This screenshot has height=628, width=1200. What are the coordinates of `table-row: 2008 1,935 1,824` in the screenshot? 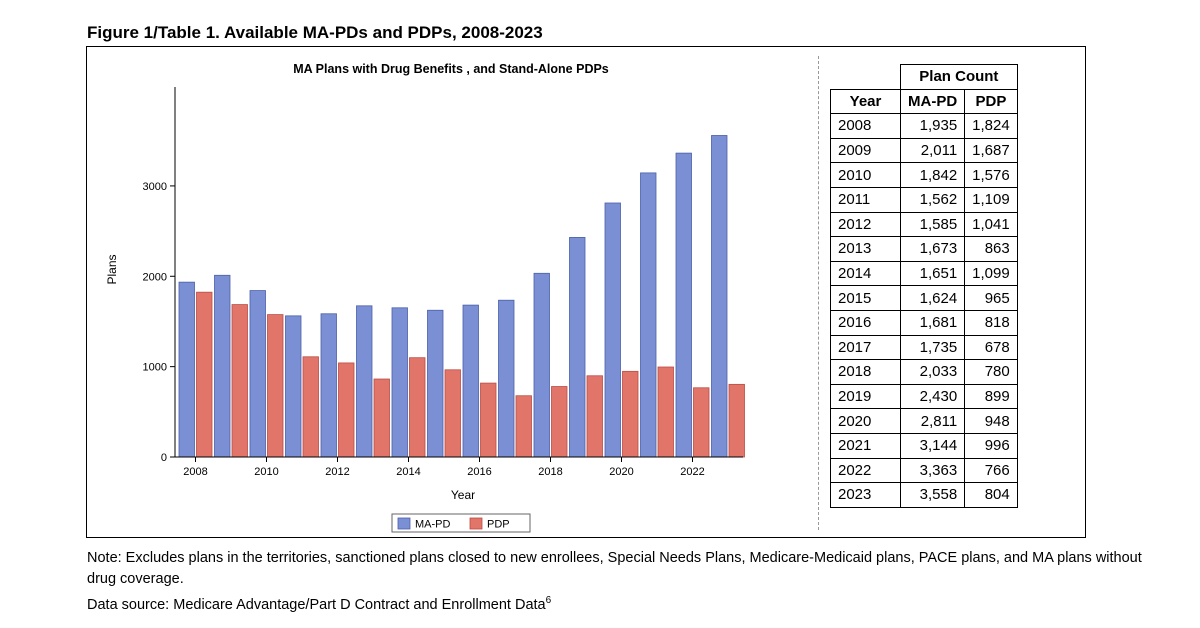 It's located at (924, 126).